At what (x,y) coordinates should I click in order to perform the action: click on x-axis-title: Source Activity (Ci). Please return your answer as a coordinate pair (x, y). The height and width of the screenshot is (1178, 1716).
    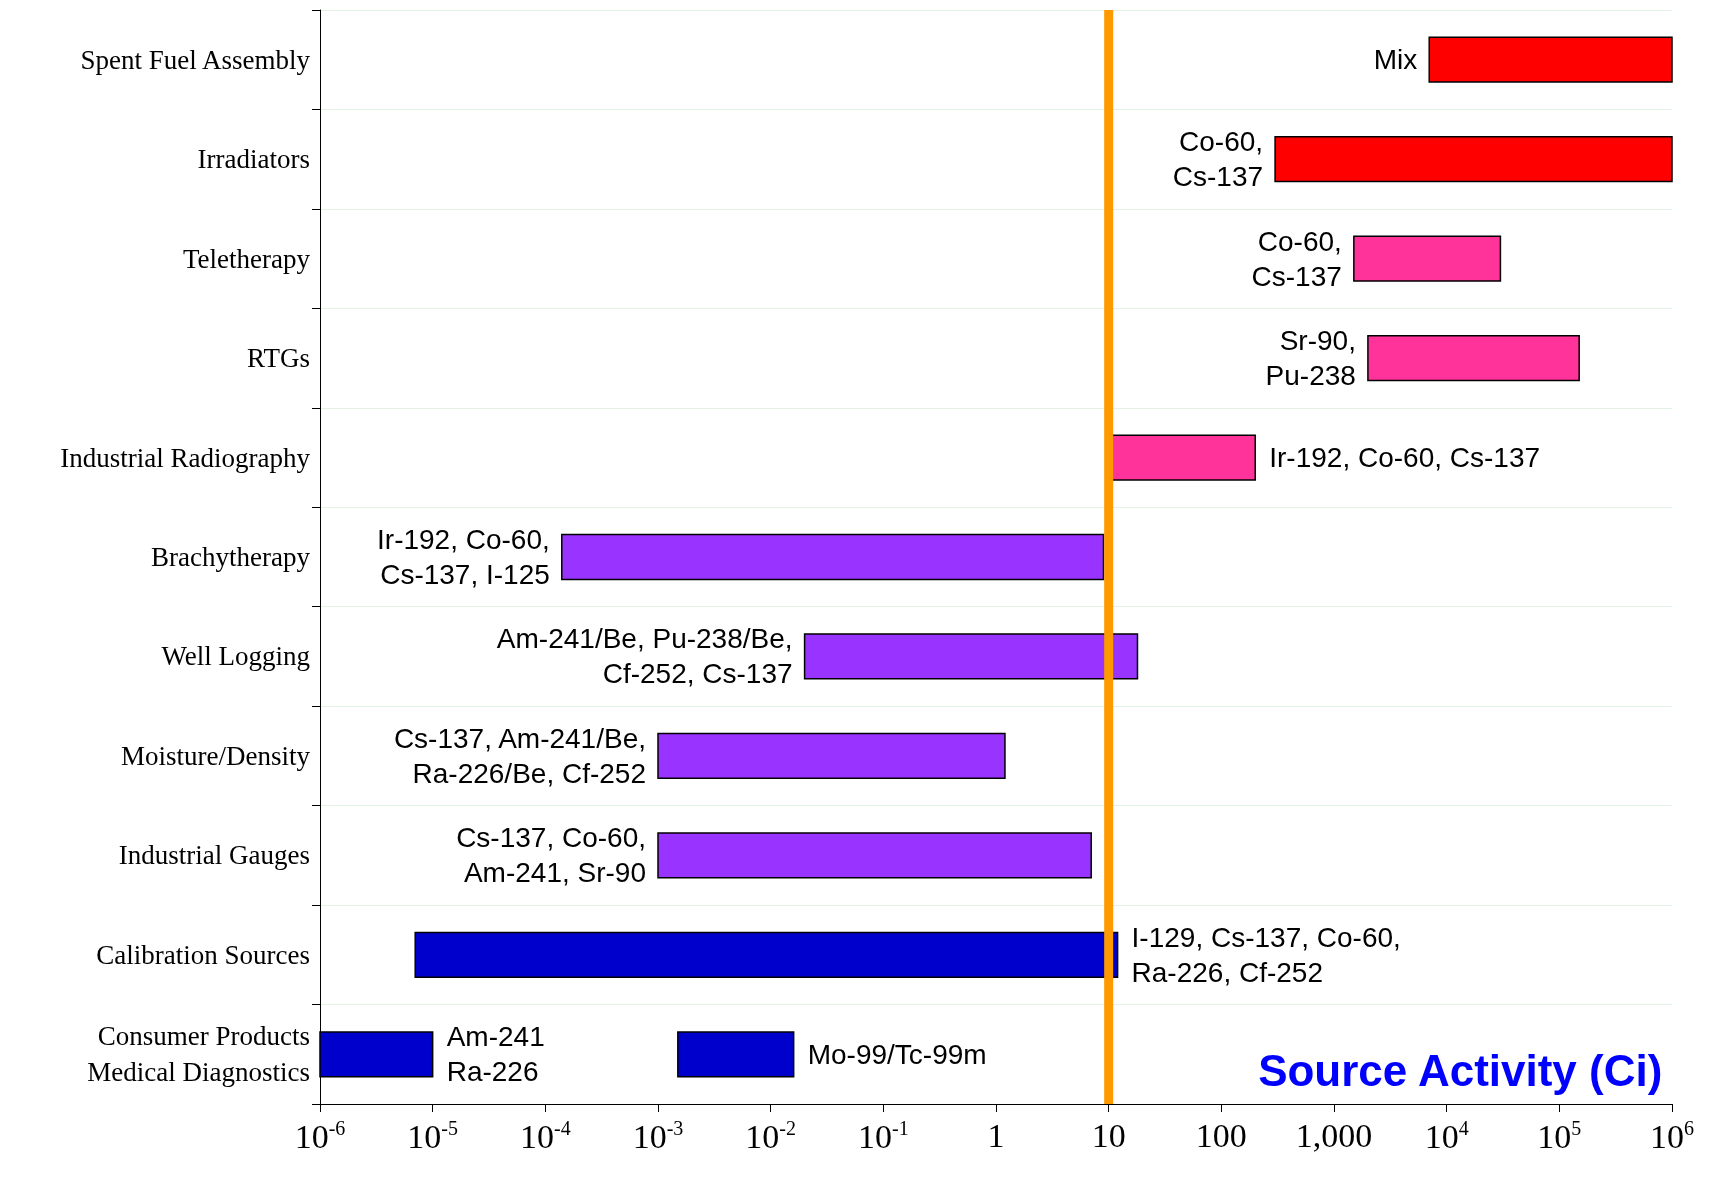
    Looking at the image, I should click on (1460, 1070).